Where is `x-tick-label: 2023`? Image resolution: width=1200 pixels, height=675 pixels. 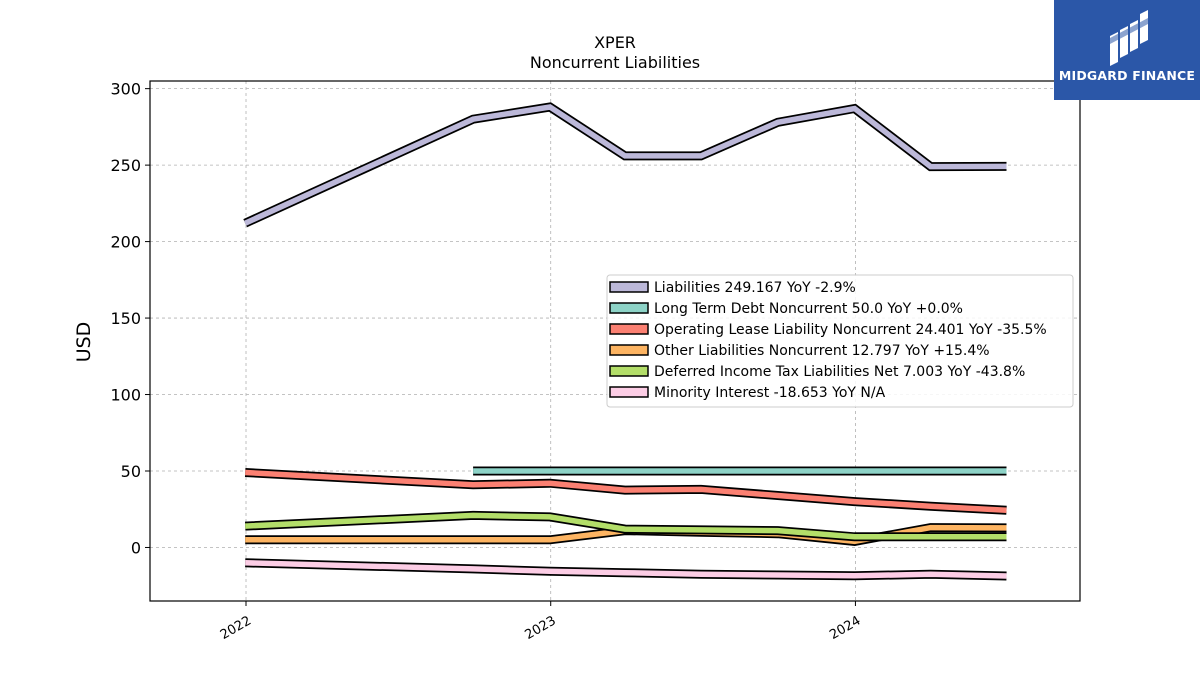
x-tick-label: 2023 is located at coordinates (541, 628).